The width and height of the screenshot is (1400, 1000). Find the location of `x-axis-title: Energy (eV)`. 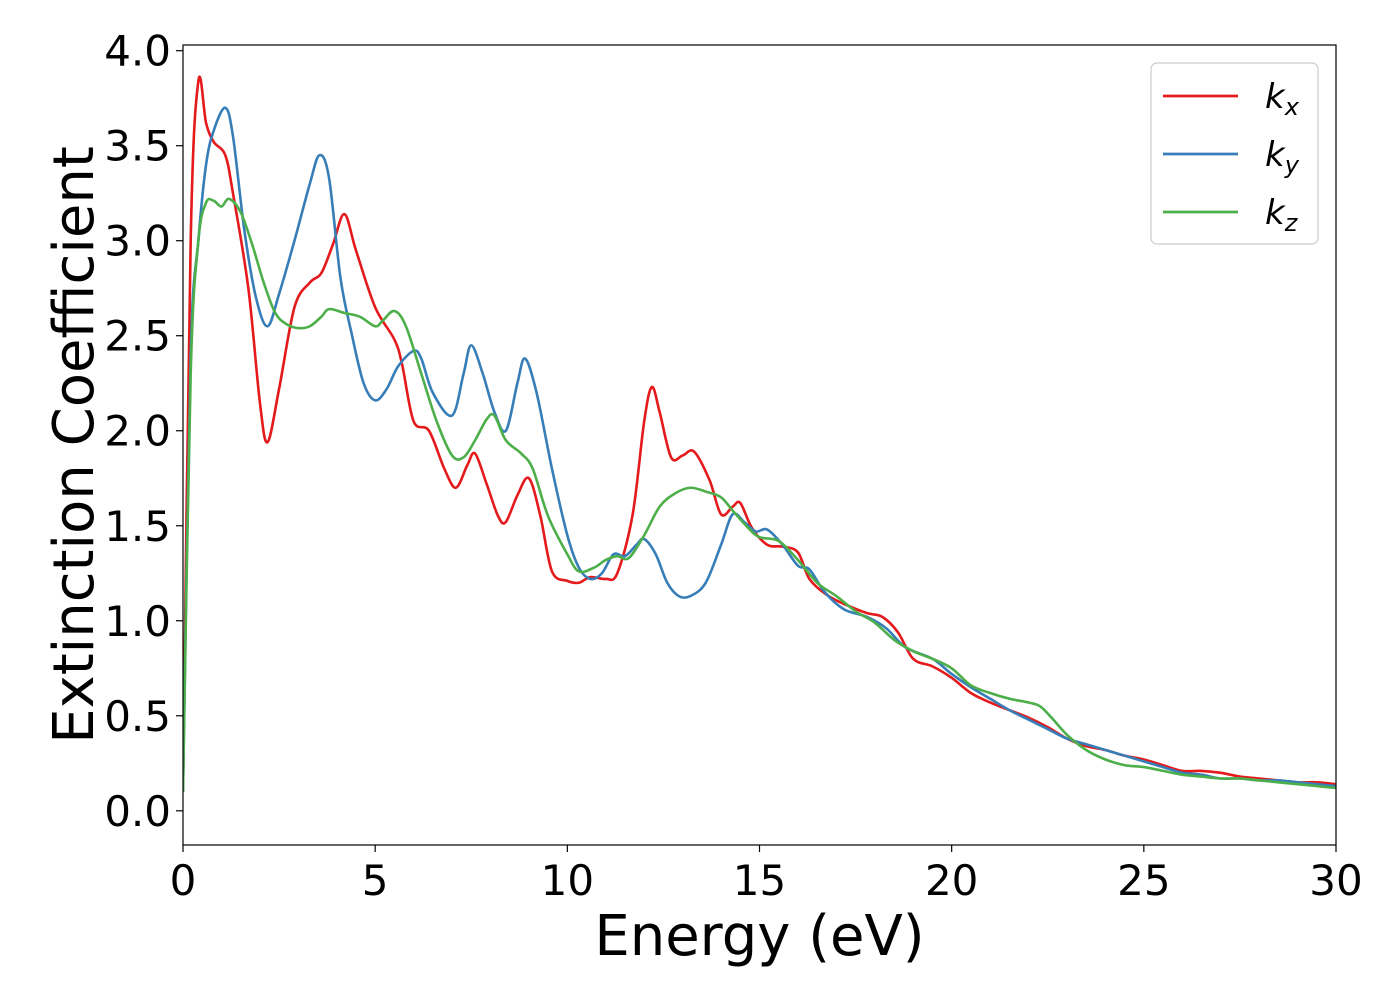

x-axis-title: Energy (eV) is located at coordinates (759, 936).